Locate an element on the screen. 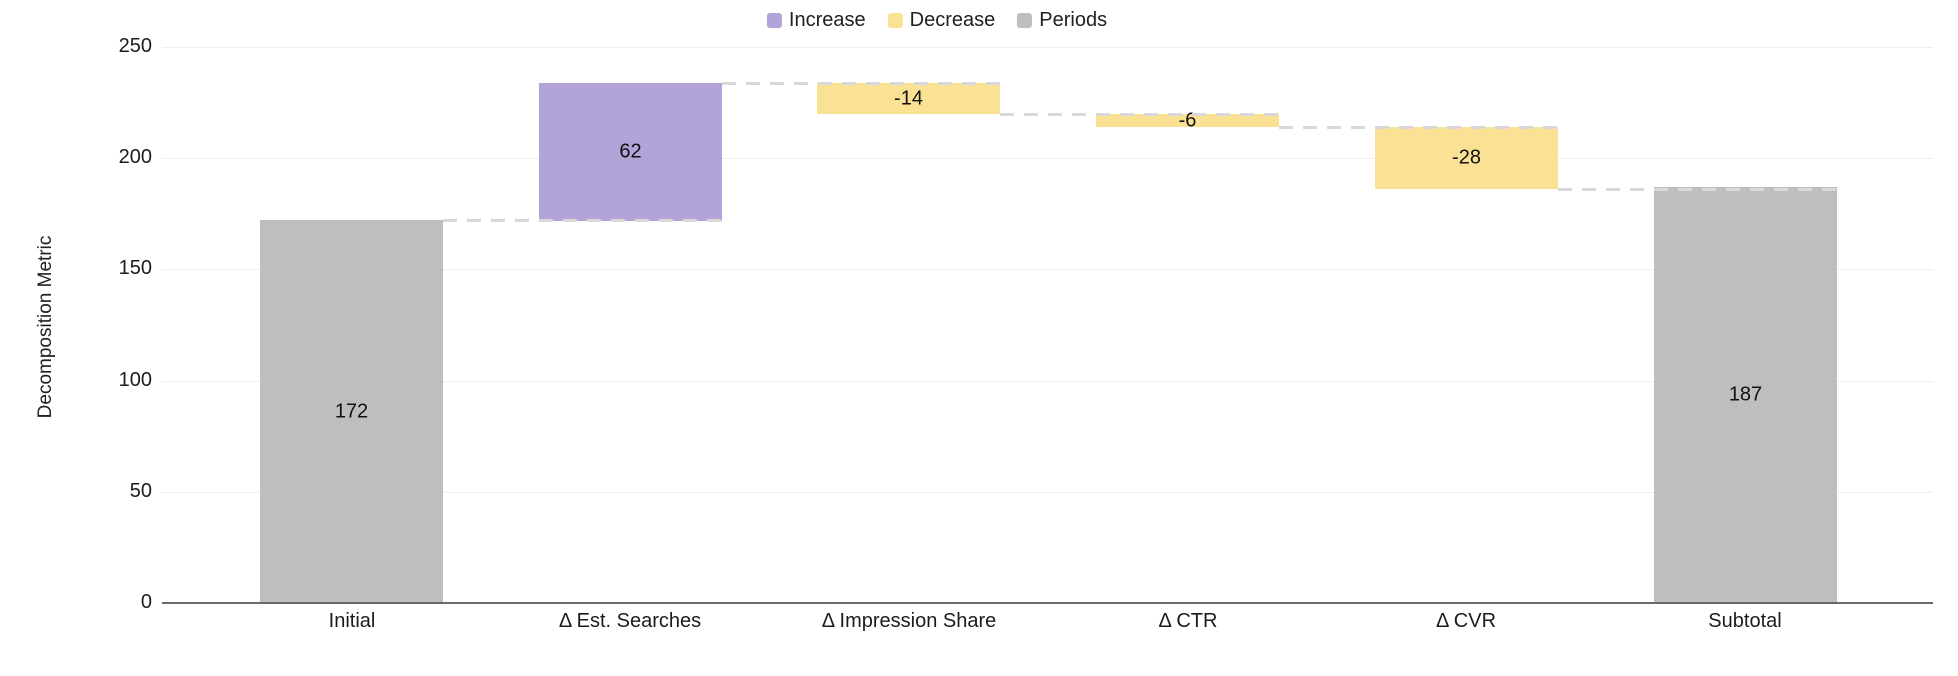  waterfall-bar-2: 62 is located at coordinates (630, 152).